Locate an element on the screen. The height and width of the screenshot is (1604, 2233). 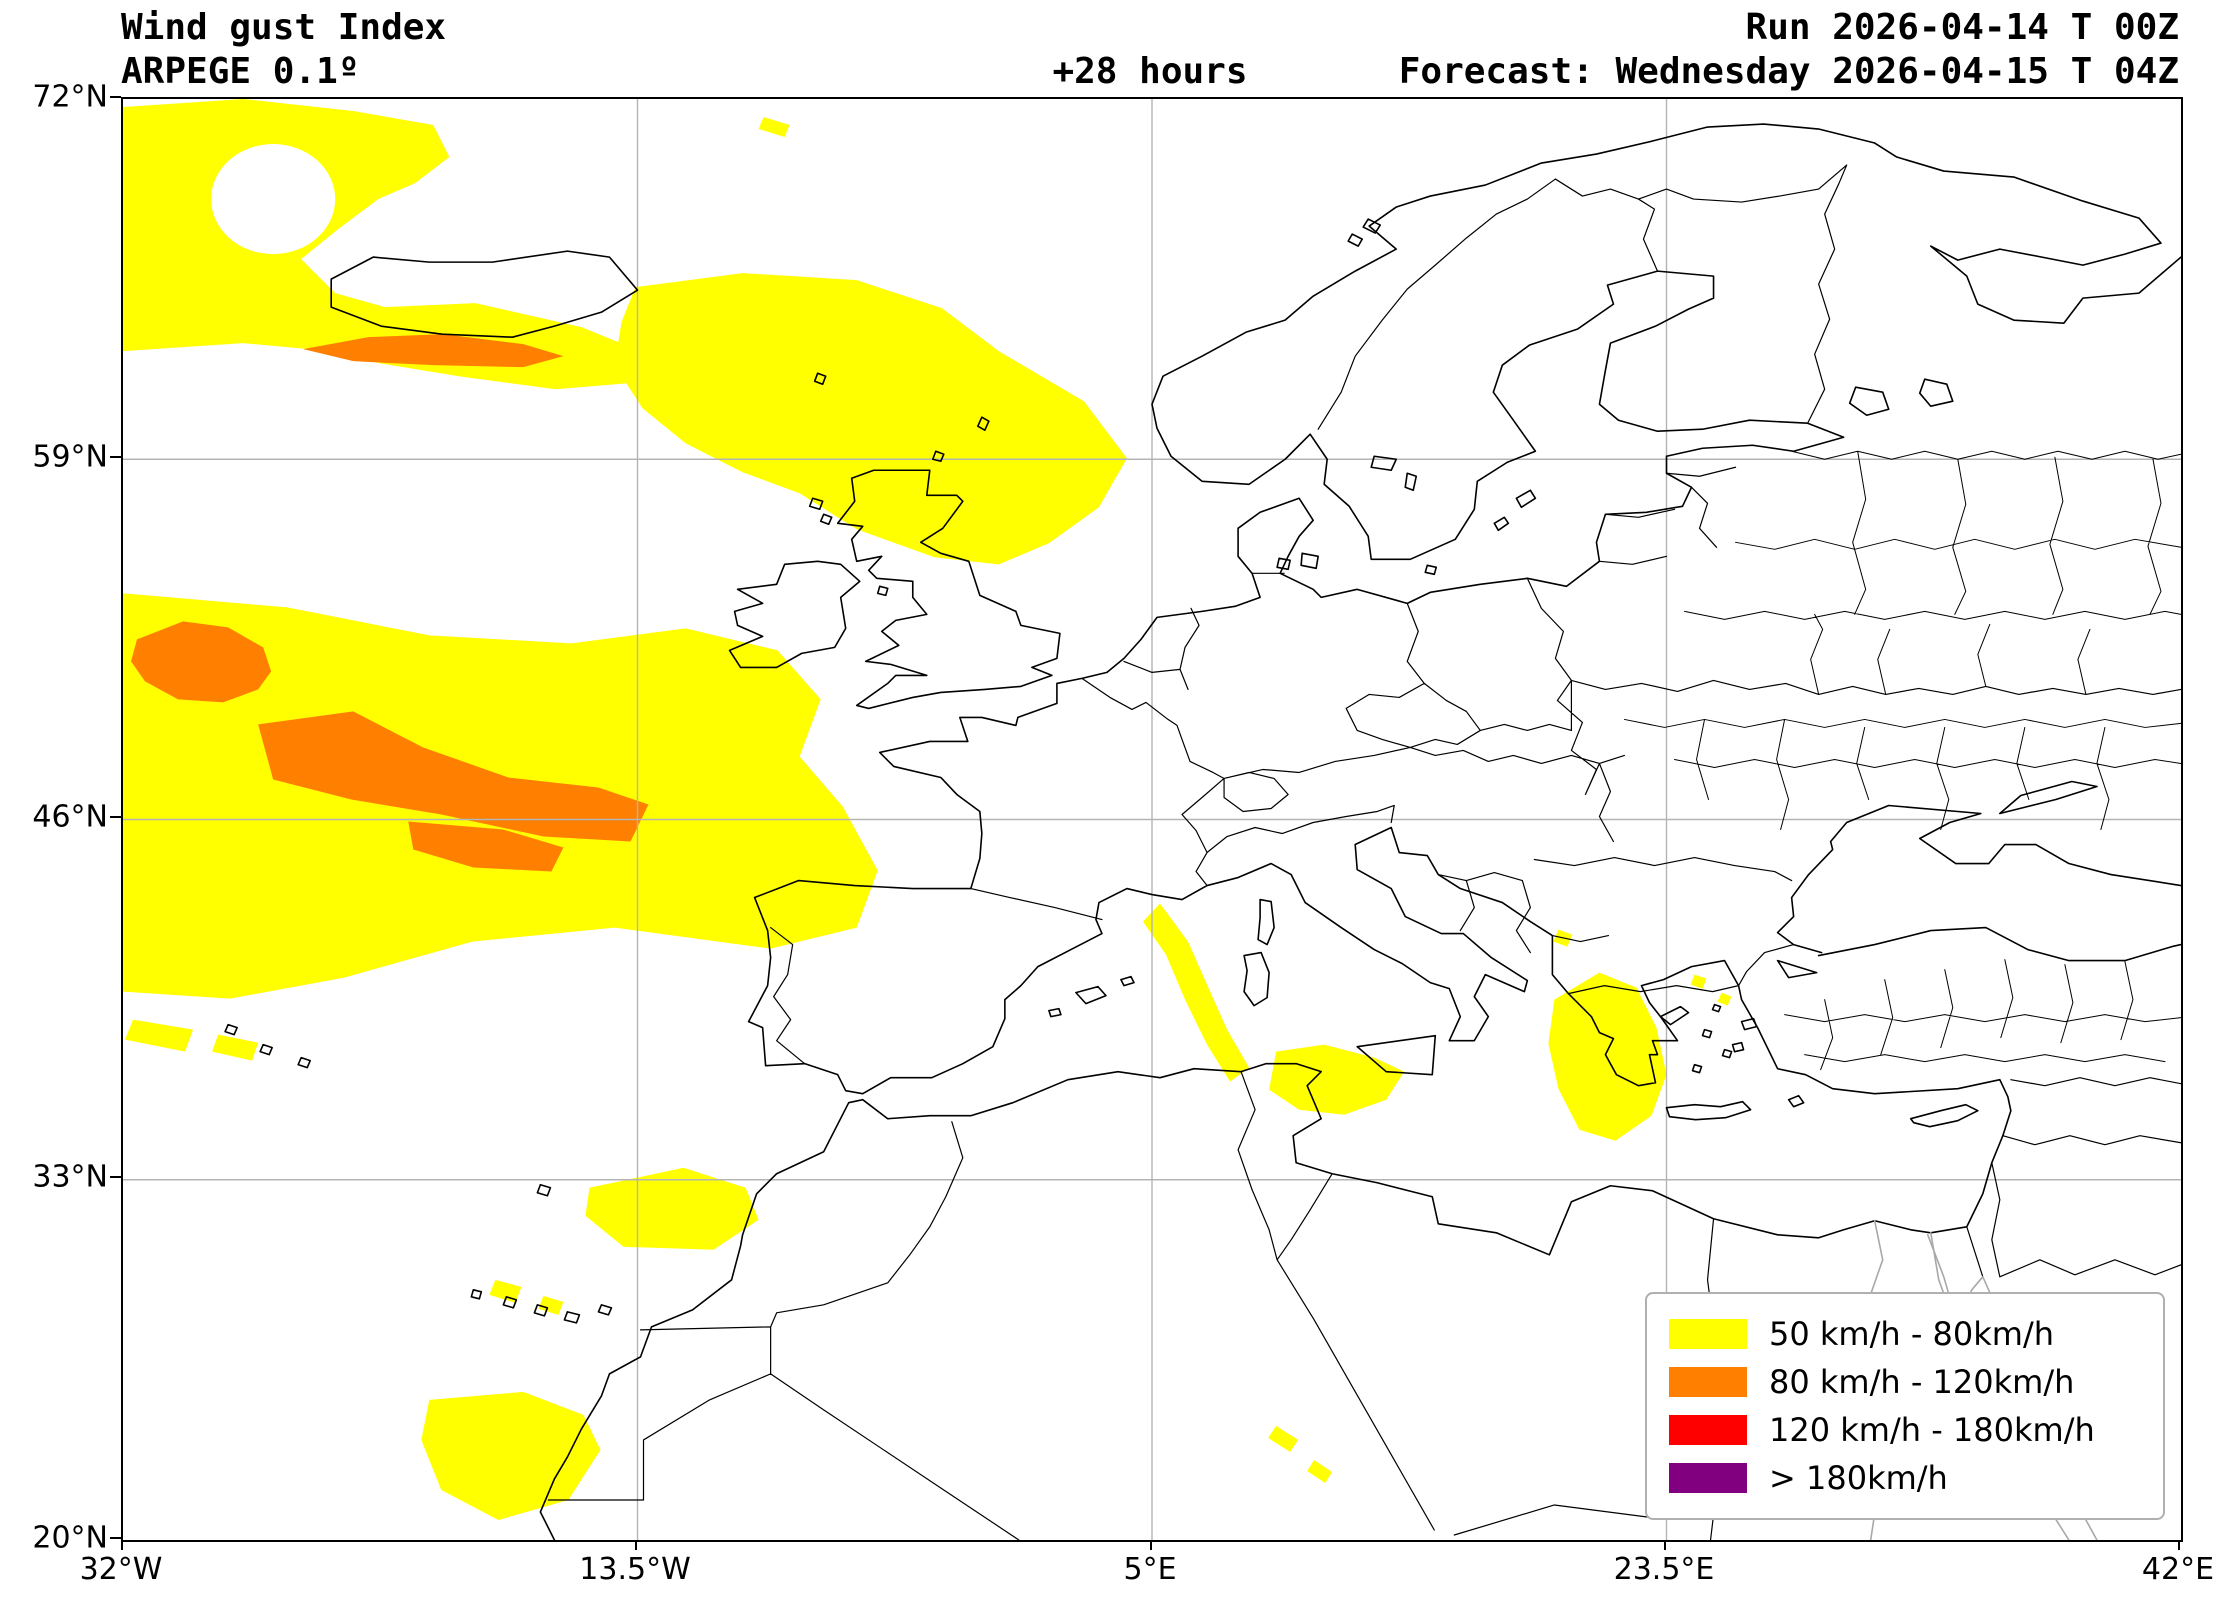
legend-label-120-180: 120 km/h - 180km/h is located at coordinates (1932, 1430).